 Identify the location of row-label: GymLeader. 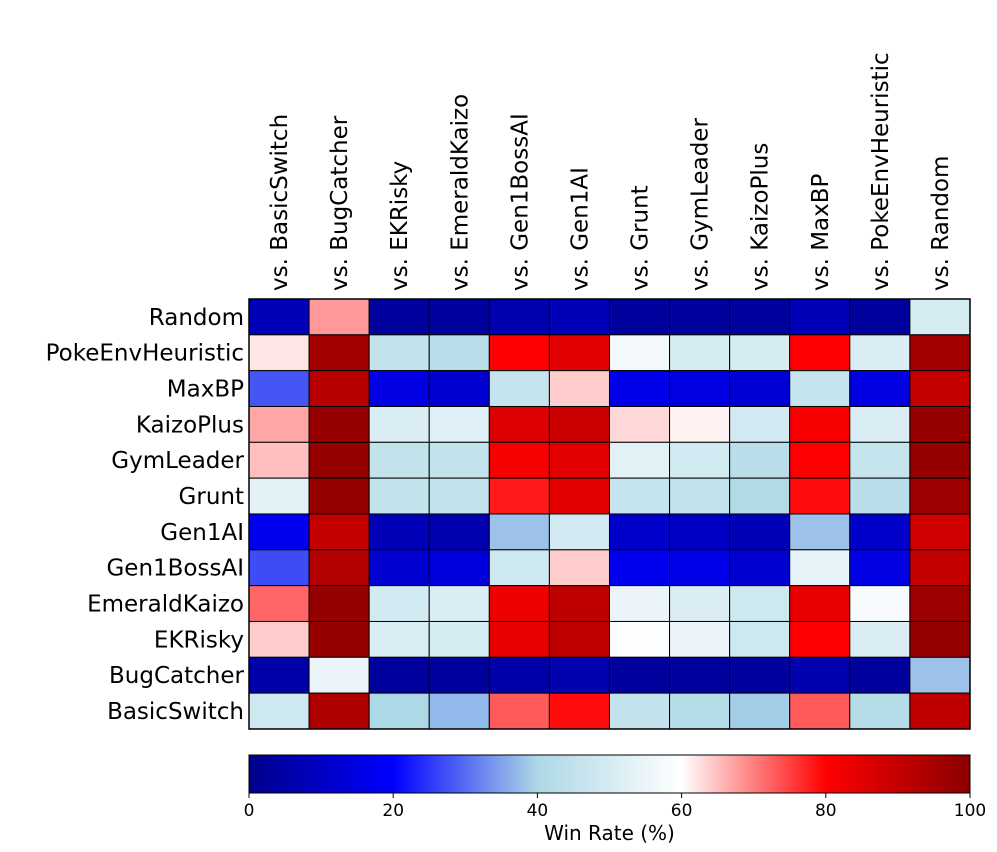
(177, 461).